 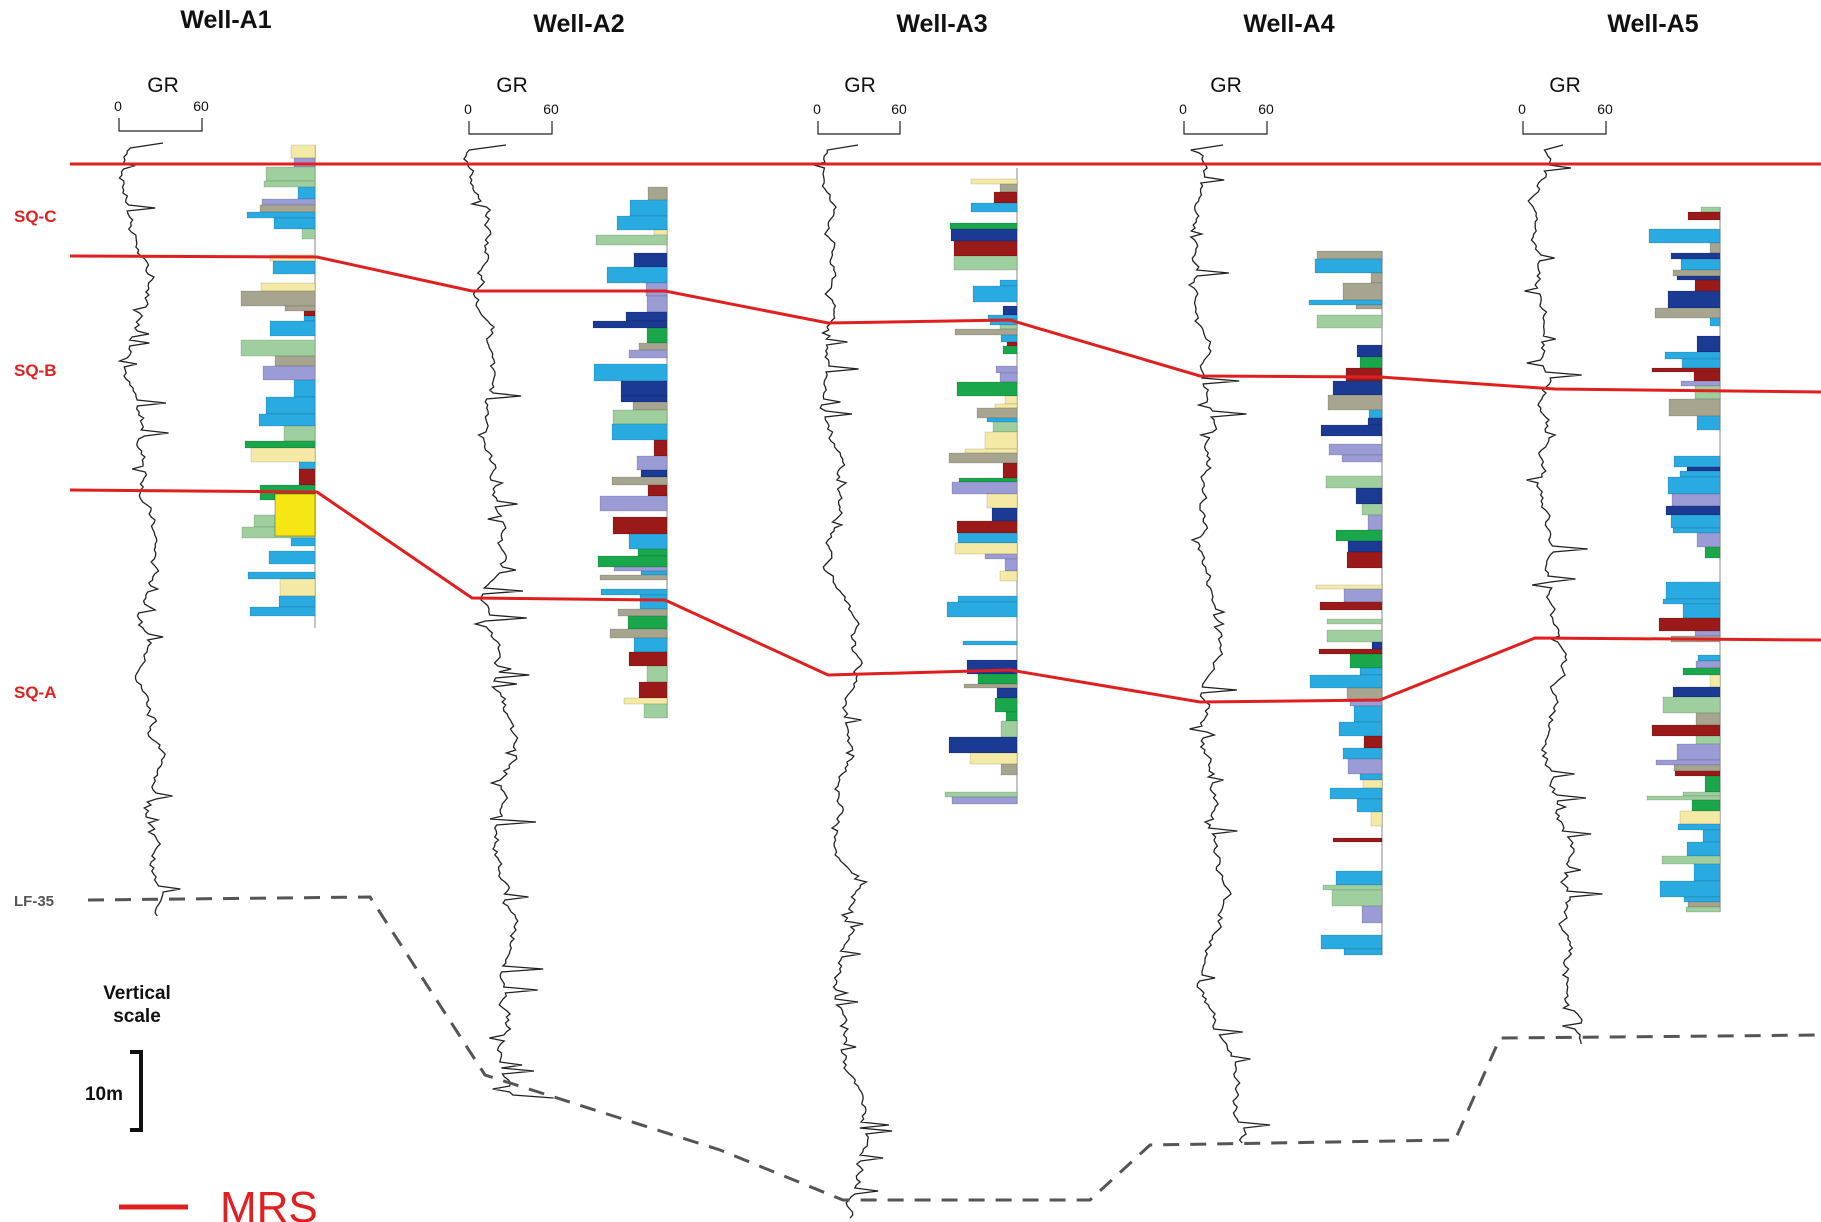 What do you see at coordinates (34, 901) in the screenshot?
I see `datum-label: LF-35` at bounding box center [34, 901].